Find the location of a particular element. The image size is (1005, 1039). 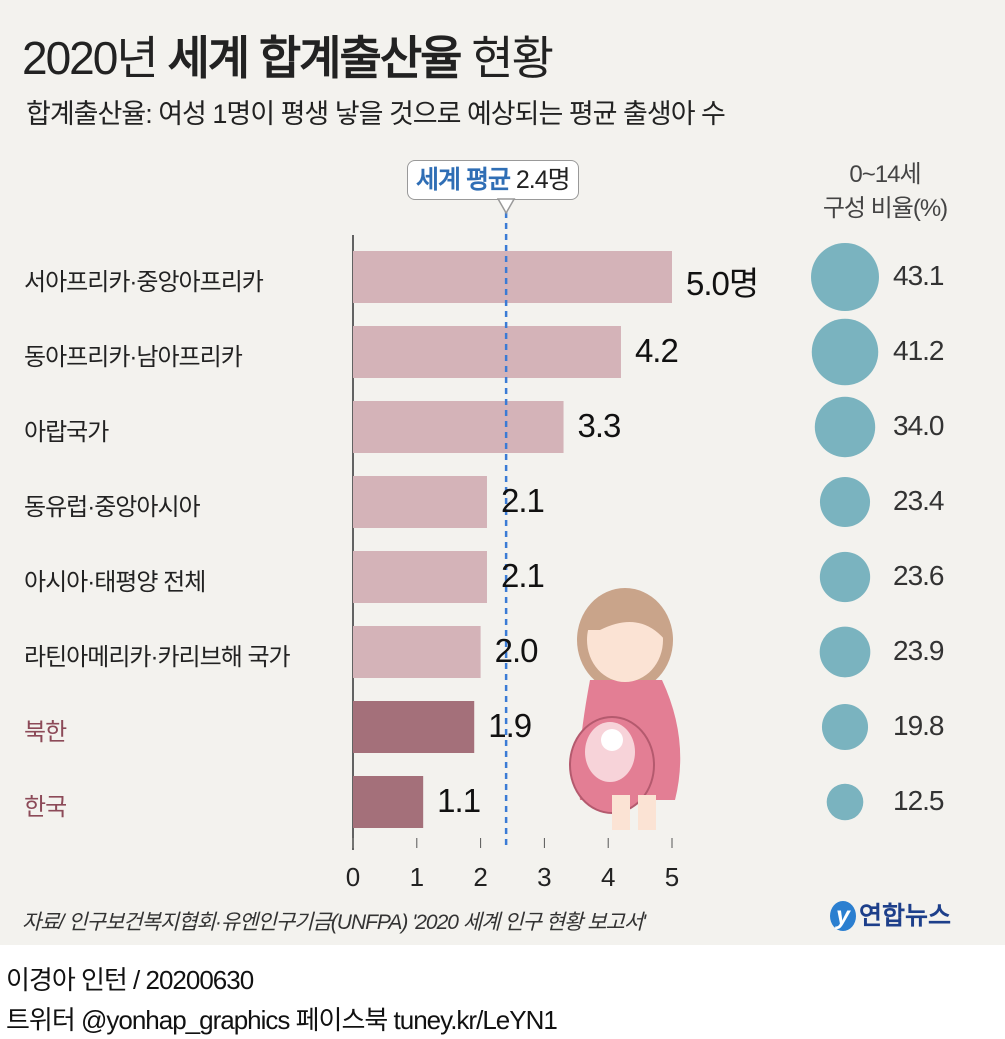

x-tick-label: 3 is located at coordinates (544, 877).